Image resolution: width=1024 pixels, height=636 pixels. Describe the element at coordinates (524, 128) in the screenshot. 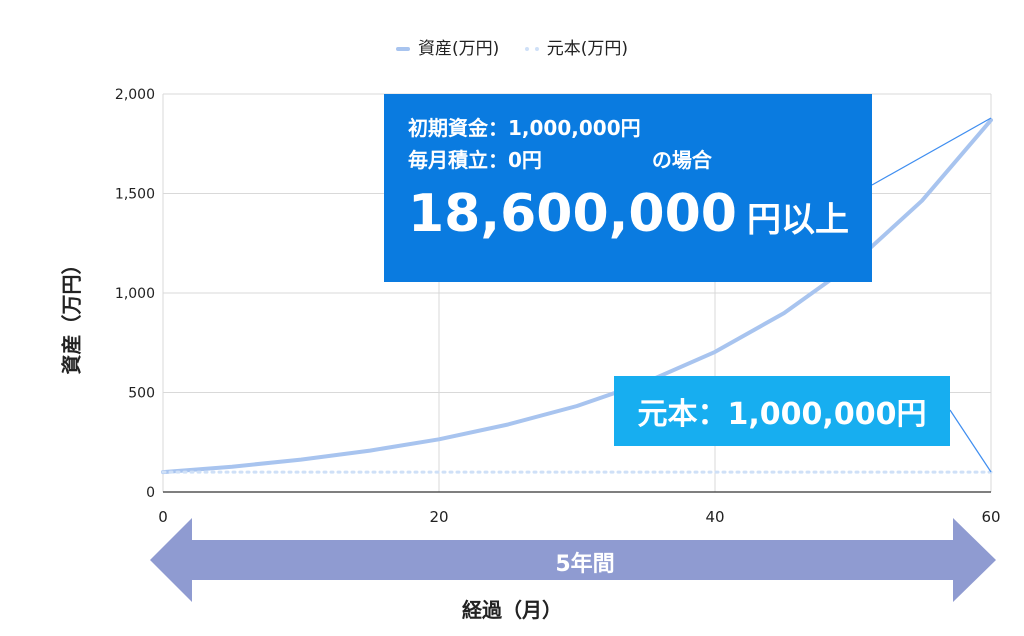

I see `initial-funds-text: 初期資金：1,000,000円` at that location.